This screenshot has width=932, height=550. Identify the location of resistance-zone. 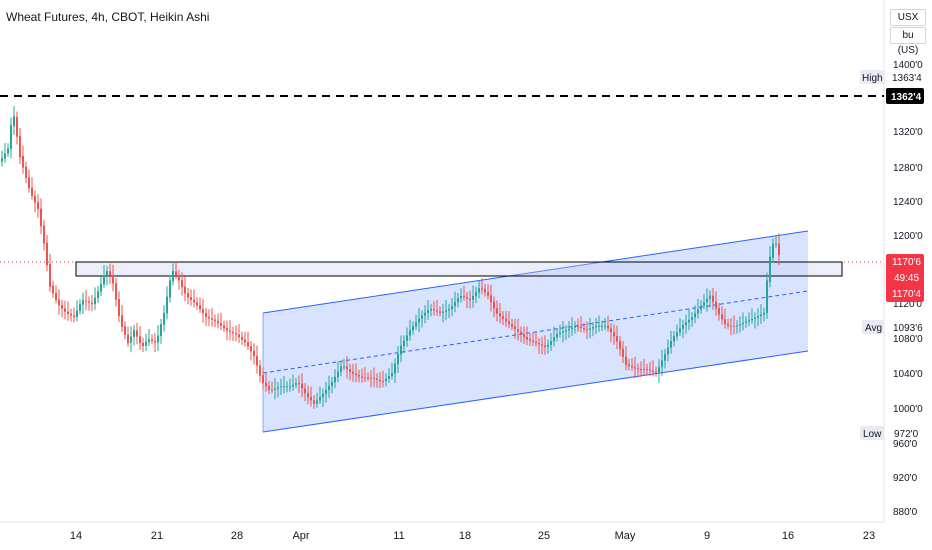
(459, 269).